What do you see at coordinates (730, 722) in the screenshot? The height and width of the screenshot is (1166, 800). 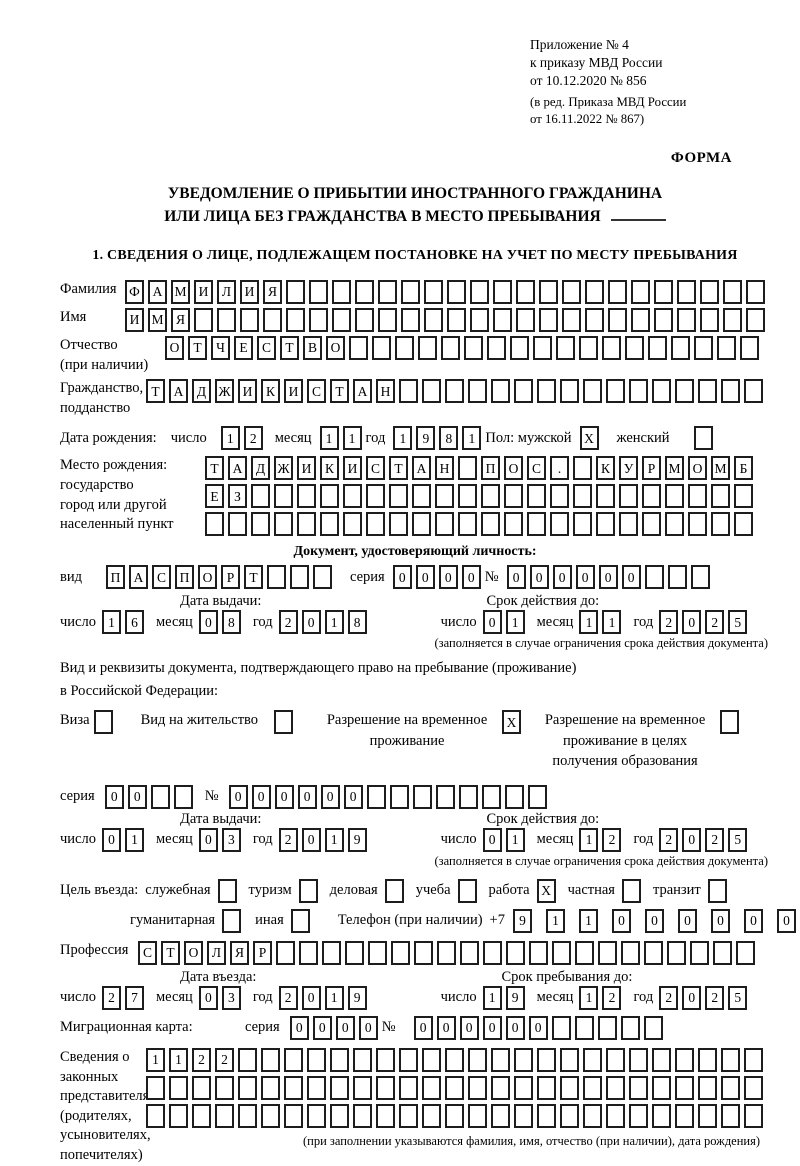 I see `temp-residence-education-checkbox` at bounding box center [730, 722].